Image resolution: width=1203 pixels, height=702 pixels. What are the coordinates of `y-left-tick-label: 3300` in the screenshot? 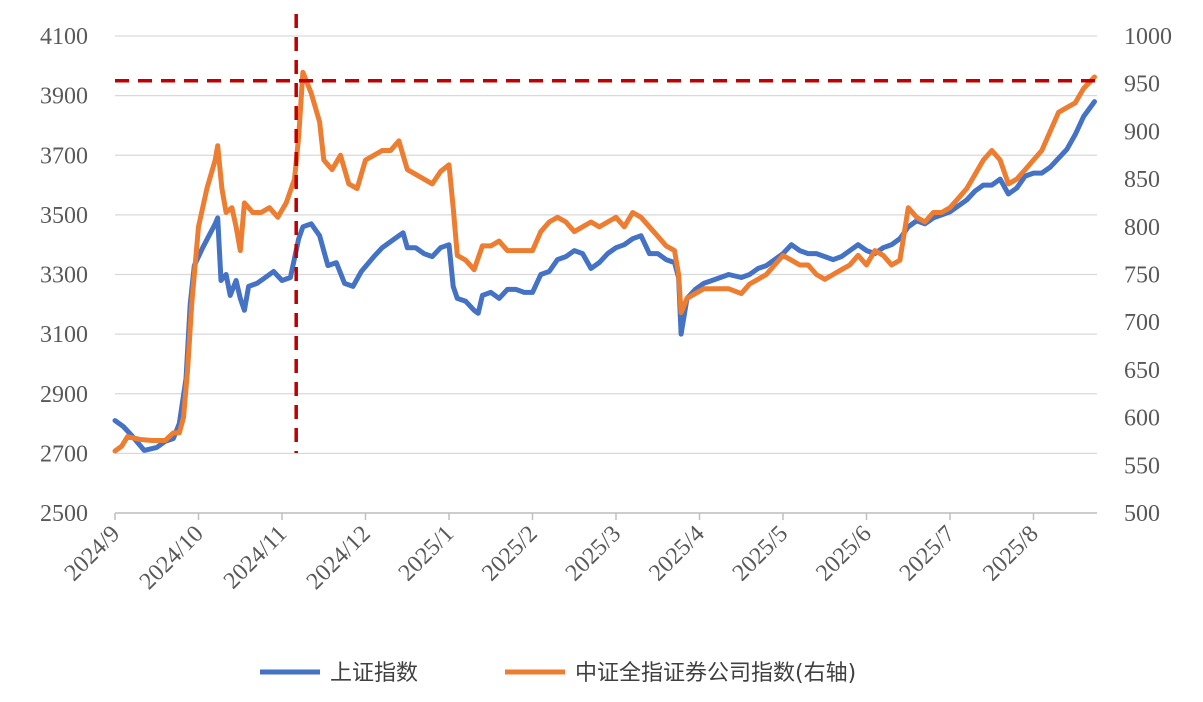 It's located at (64, 276).